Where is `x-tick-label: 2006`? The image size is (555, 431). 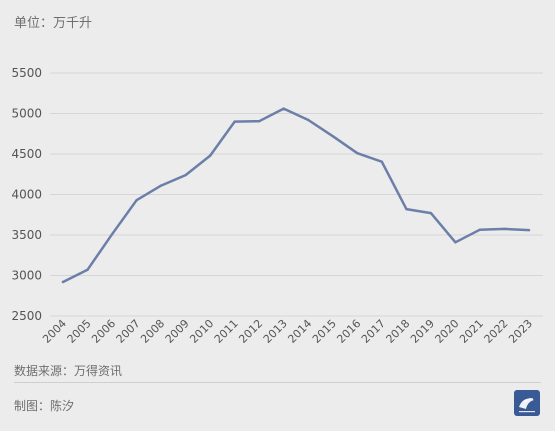 x-tick-label: 2006 is located at coordinates (103, 331).